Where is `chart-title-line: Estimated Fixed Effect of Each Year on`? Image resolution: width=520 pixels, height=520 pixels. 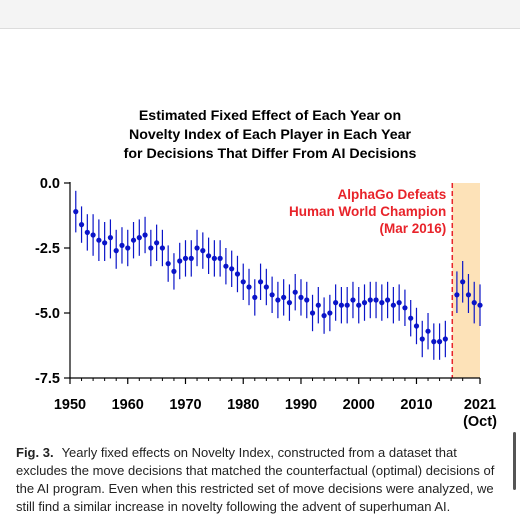
chart-title-line: Estimated Fixed Effect of Each Year on is located at coordinates (270, 116).